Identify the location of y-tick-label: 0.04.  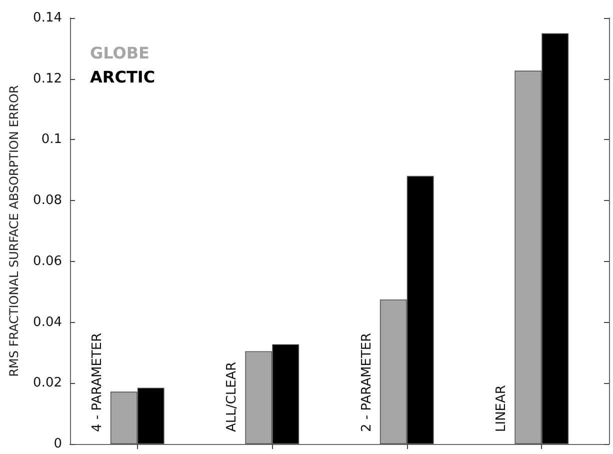
(47, 322).